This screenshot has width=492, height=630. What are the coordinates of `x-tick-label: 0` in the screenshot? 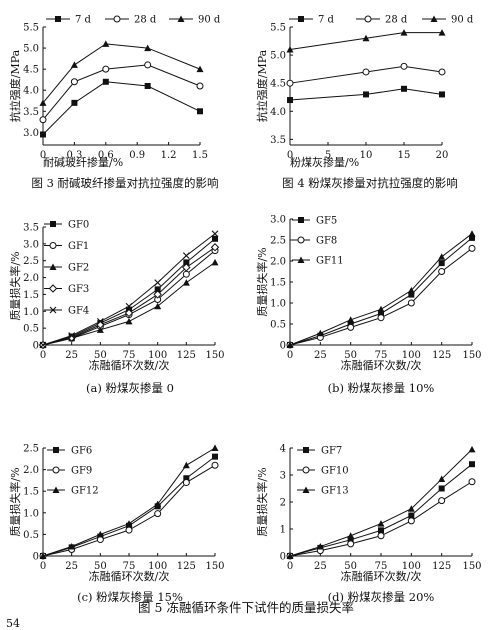 It's located at (290, 355).